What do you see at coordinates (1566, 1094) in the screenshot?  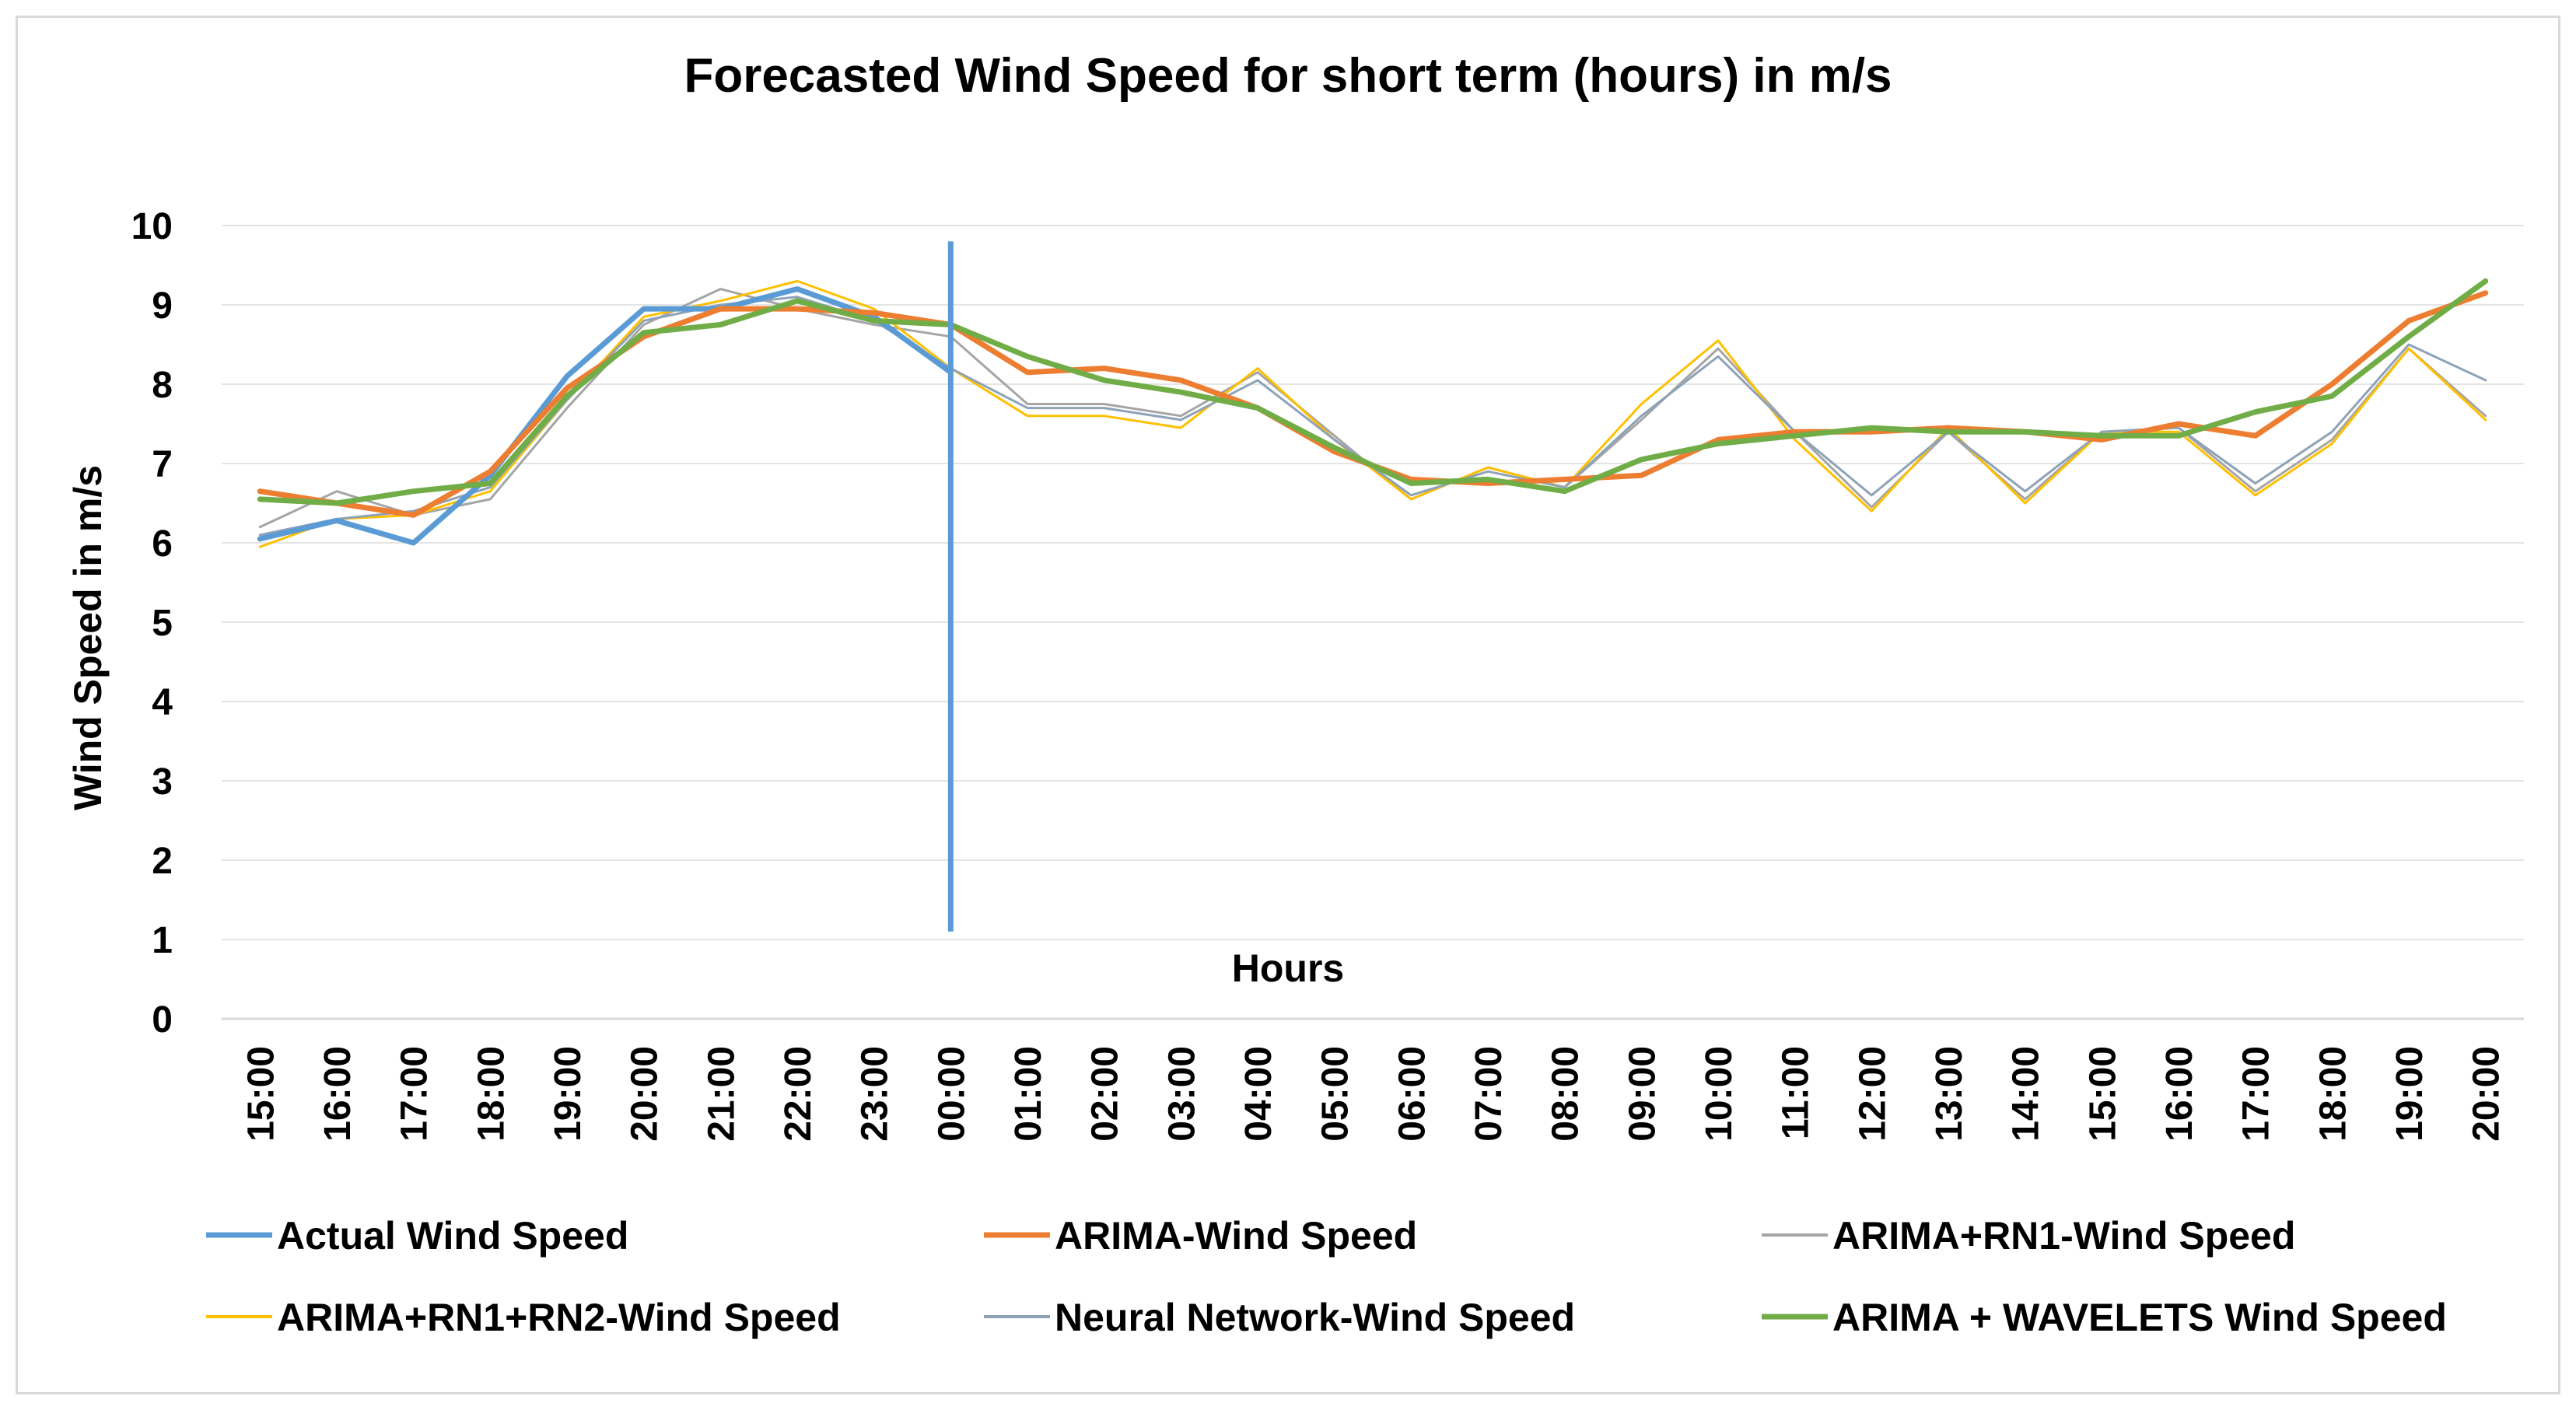 I see `x-tick-label: 08:00` at bounding box center [1566, 1094].